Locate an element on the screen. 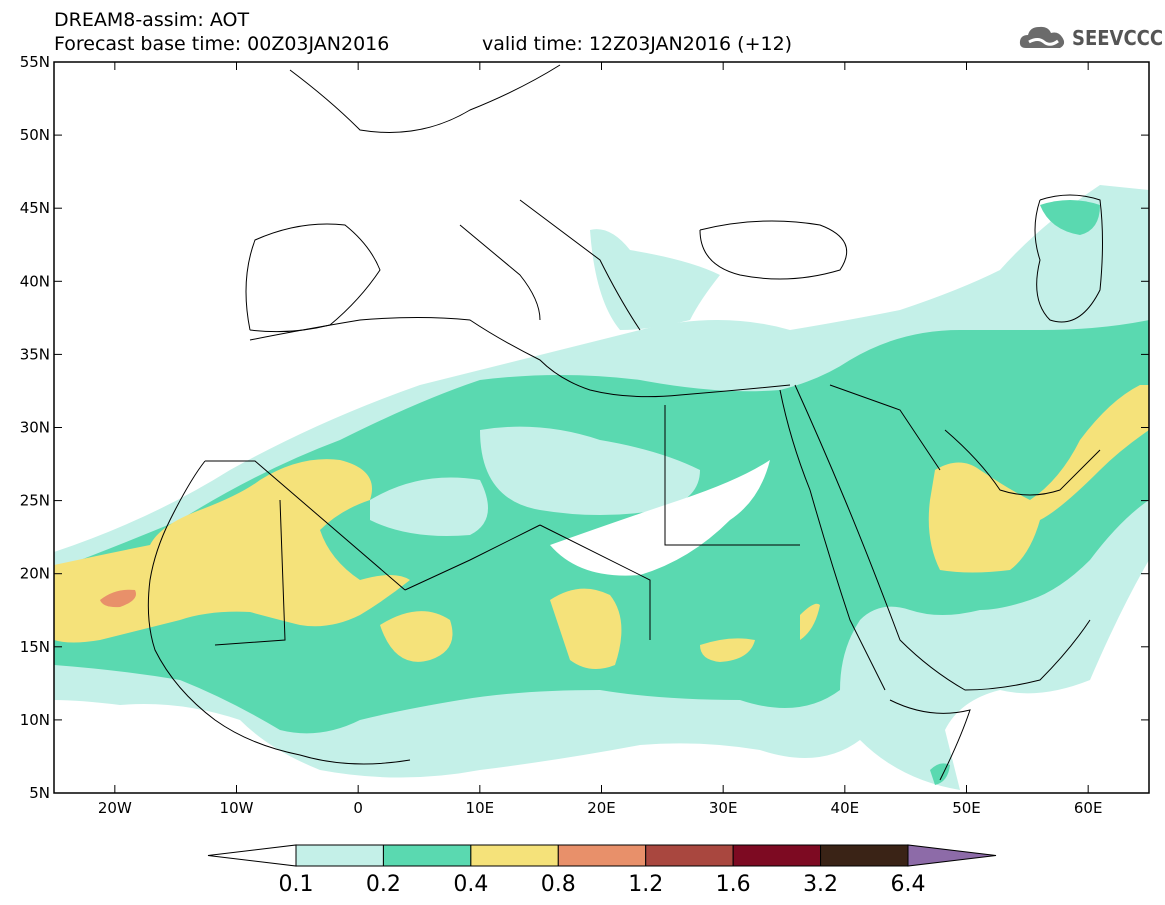 Image resolution: width=1165 pixels, height=905 pixels. aot-band-0.8 is located at coordinates (118, 598).